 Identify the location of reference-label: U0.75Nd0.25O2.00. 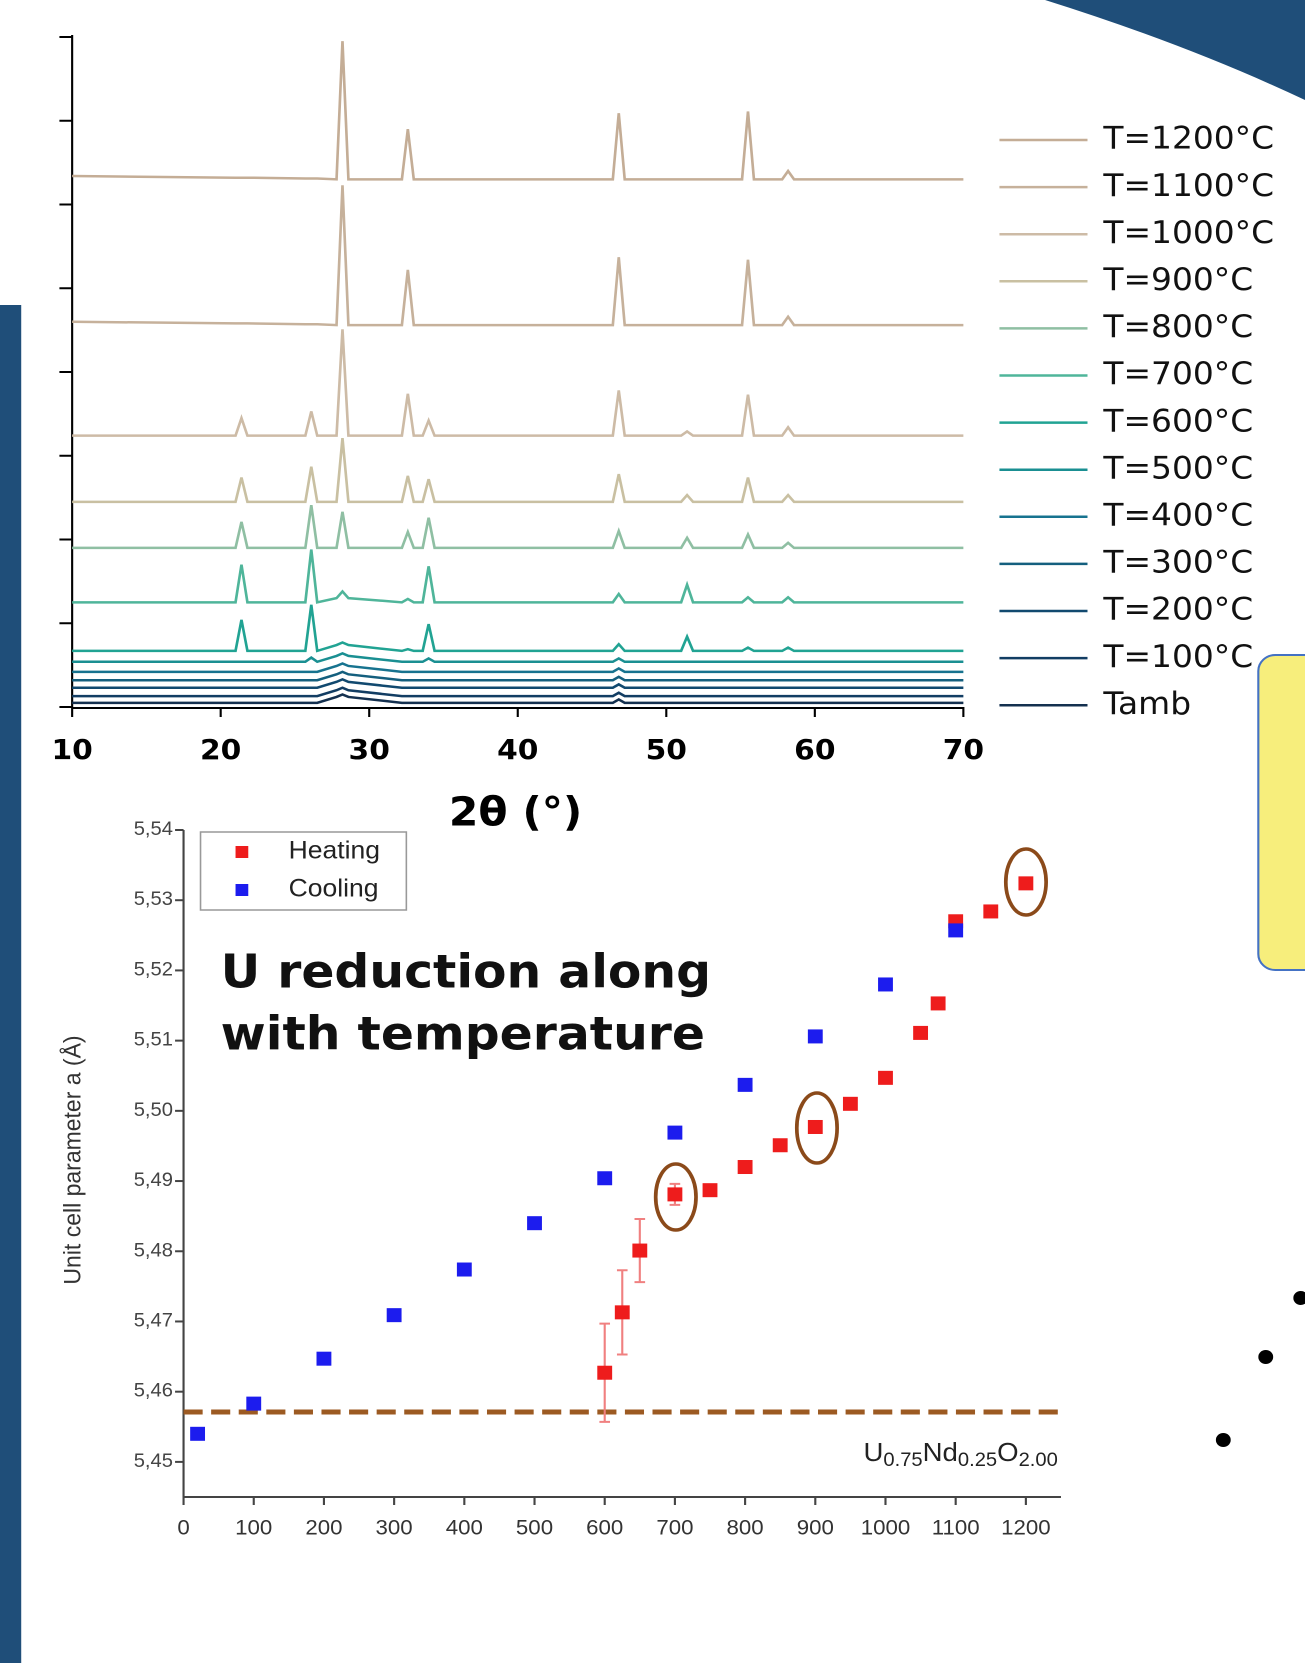
(960, 1454).